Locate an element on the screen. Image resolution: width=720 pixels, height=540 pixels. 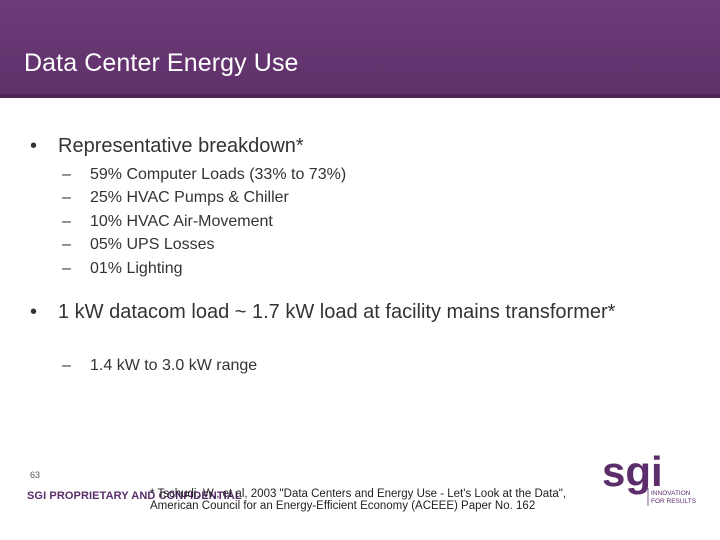
sublist-item: – 59% Computer Loads (33% to 73%) is located at coordinates (262, 174).